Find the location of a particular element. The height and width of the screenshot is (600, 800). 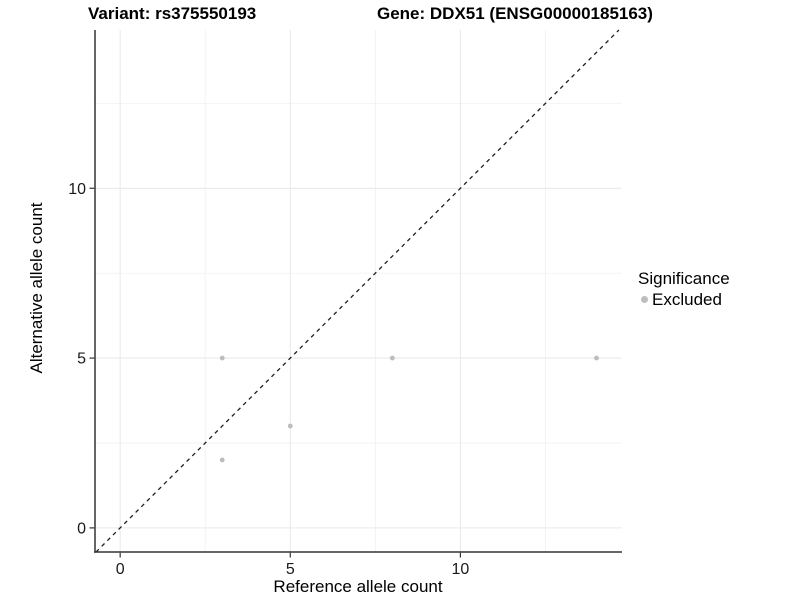

y-tick-label: 10 is located at coordinates (77, 189).